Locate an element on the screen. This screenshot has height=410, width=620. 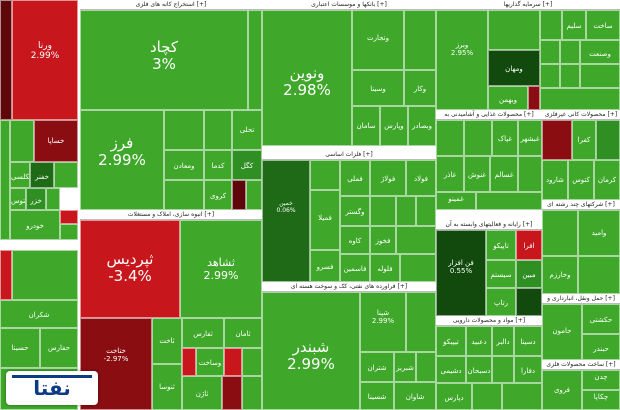
tile-shina: شپنا 2.99% is located at coordinates (383, 322).